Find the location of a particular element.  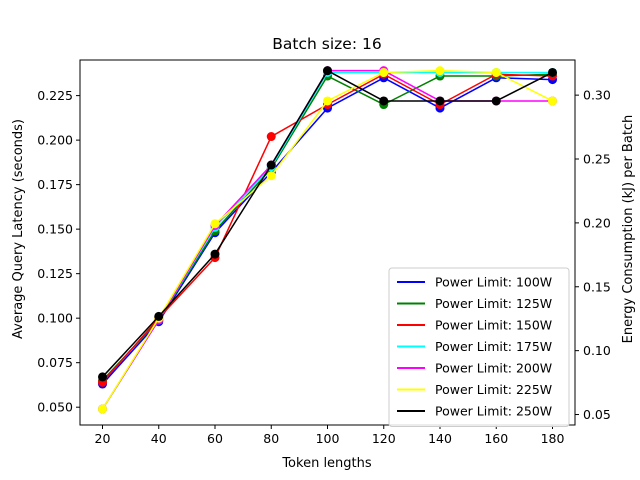

x-tick-label: 60 is located at coordinates (215, 438).